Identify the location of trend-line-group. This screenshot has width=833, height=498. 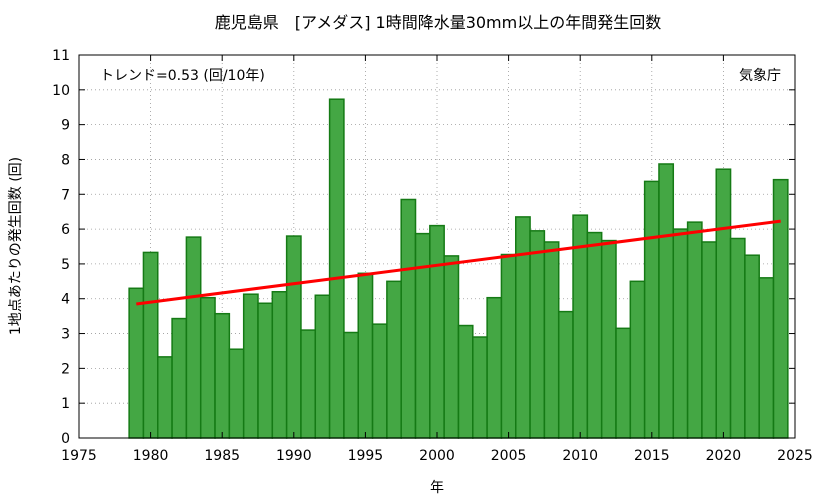
(458, 262).